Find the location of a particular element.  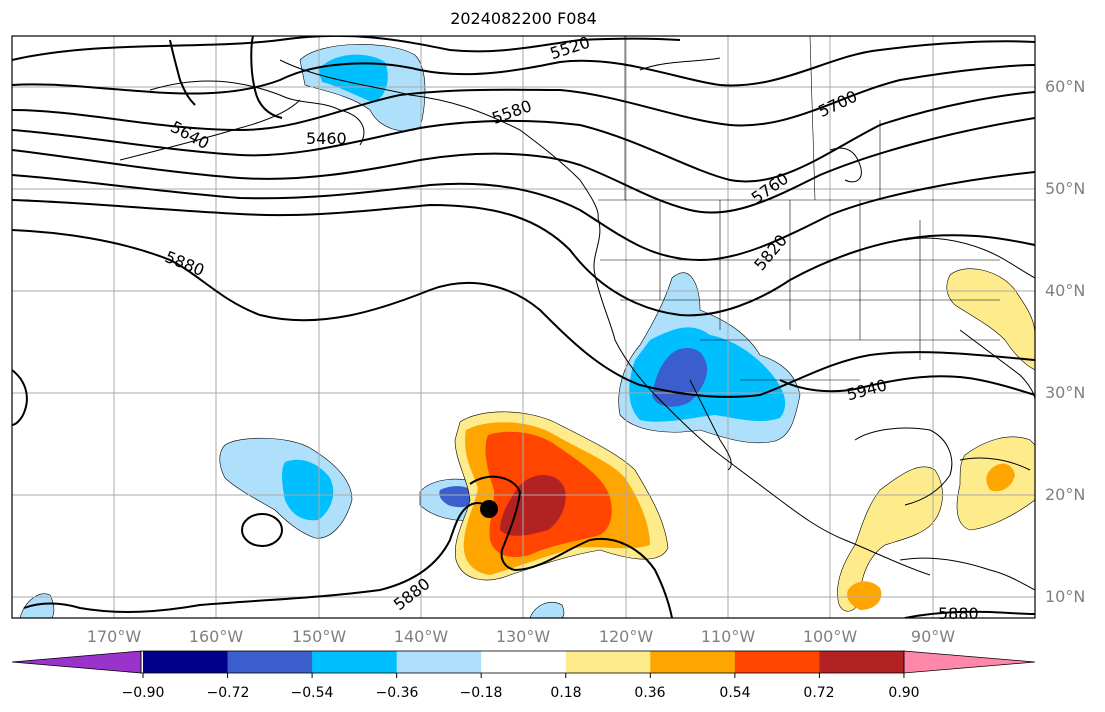

lat-label: 40°N is located at coordinates (1065, 290).